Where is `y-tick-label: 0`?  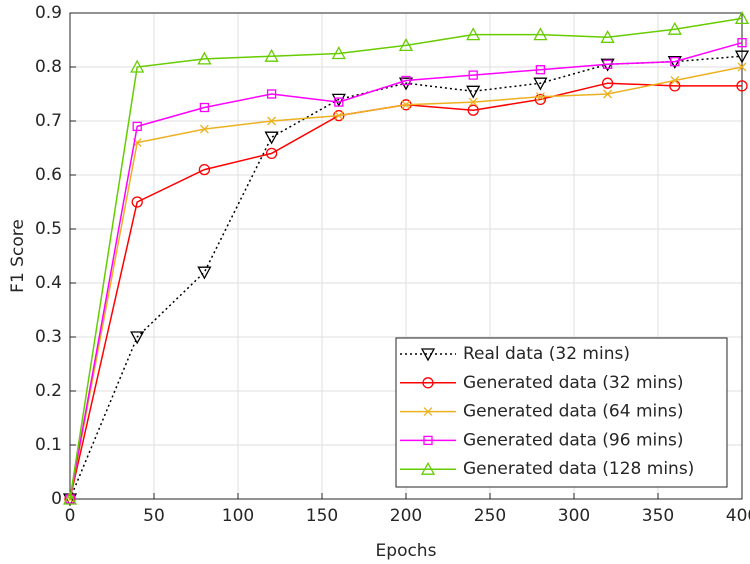
y-tick-label: 0 is located at coordinates (56, 499).